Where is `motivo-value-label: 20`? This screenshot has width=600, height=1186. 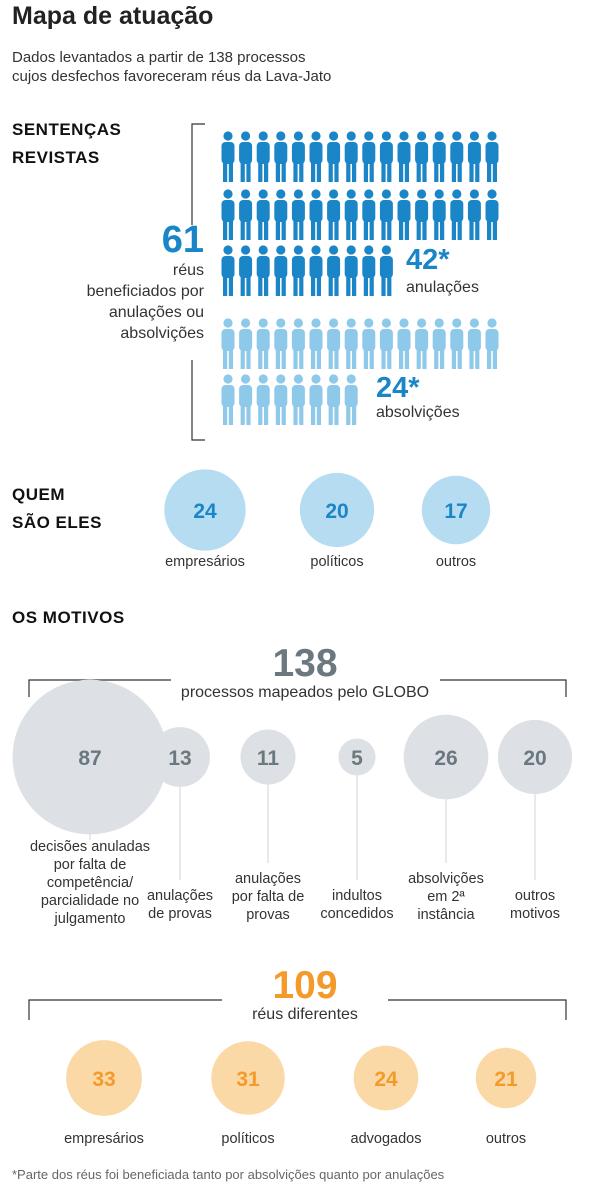
motivo-value-label: 20 is located at coordinates (534, 758).